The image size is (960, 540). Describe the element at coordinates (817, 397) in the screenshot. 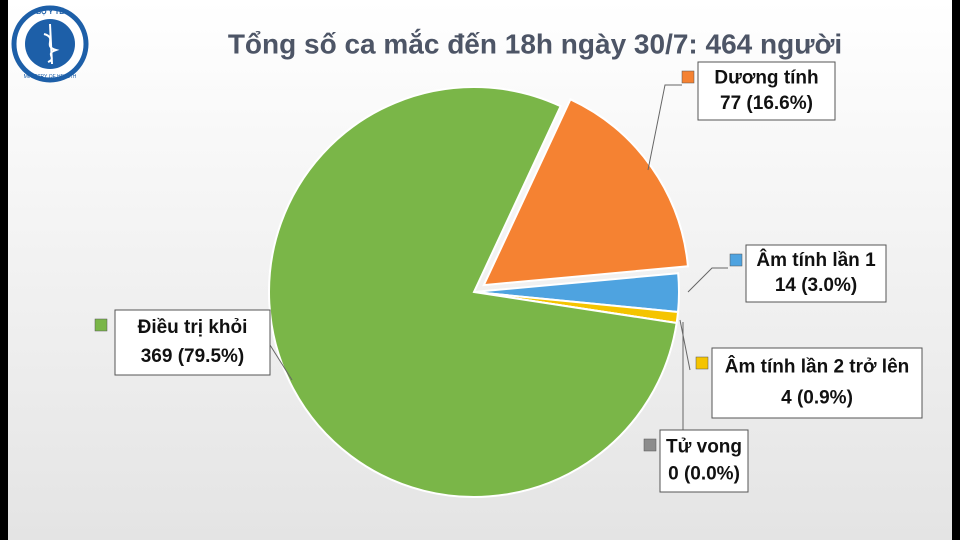

I see `value-label: 4 (0.9%)` at that location.